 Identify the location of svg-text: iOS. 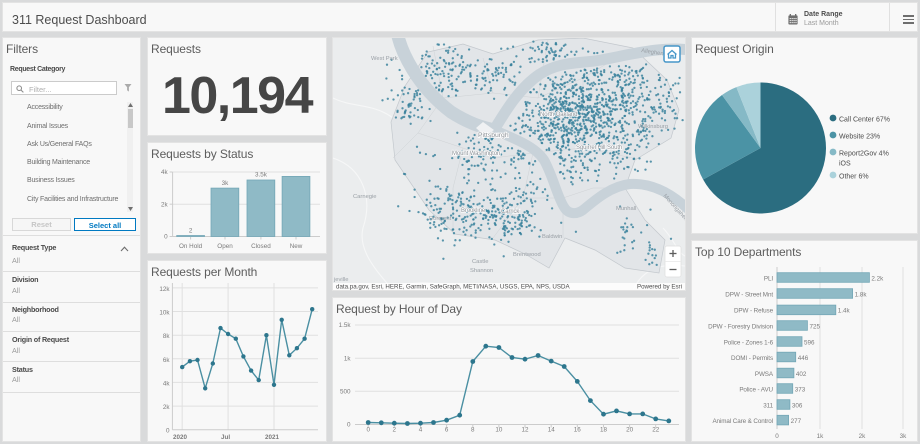
(845, 164).